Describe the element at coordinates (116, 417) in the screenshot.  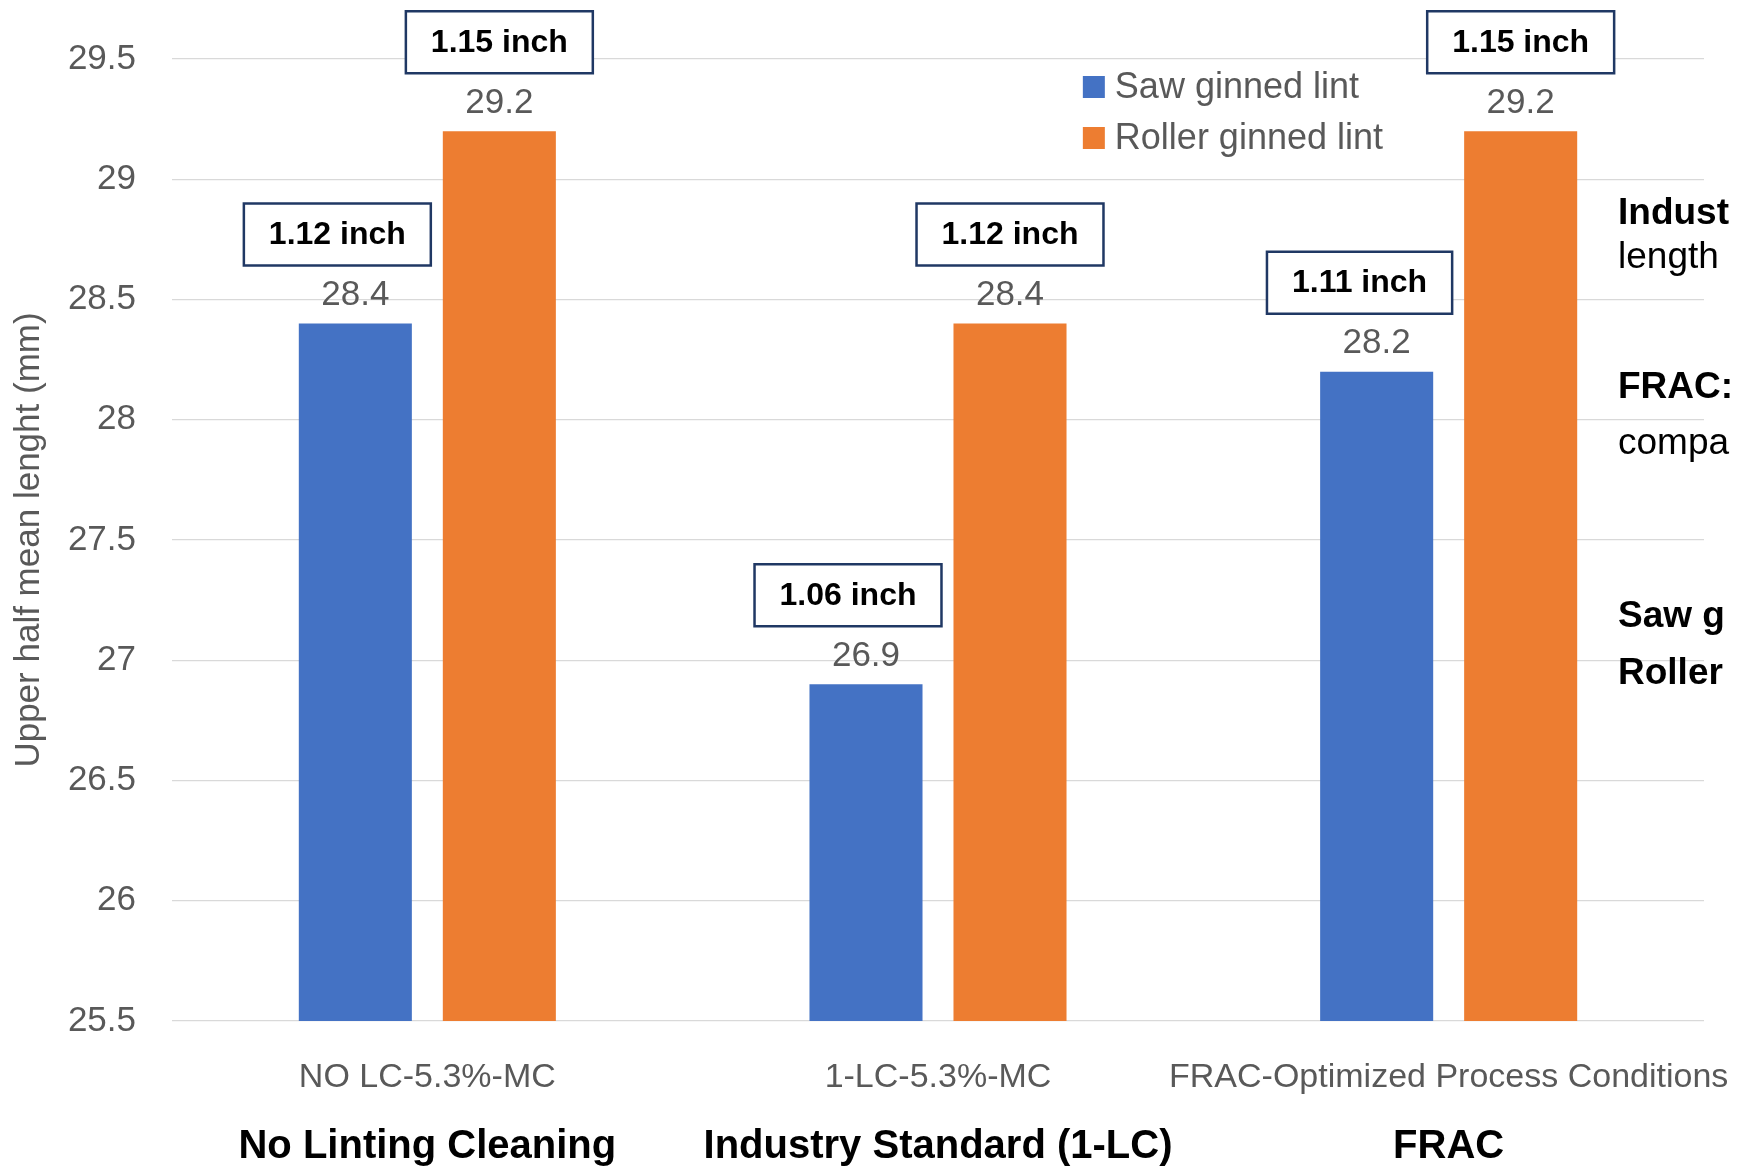
I see `y-tick-label: 28` at that location.